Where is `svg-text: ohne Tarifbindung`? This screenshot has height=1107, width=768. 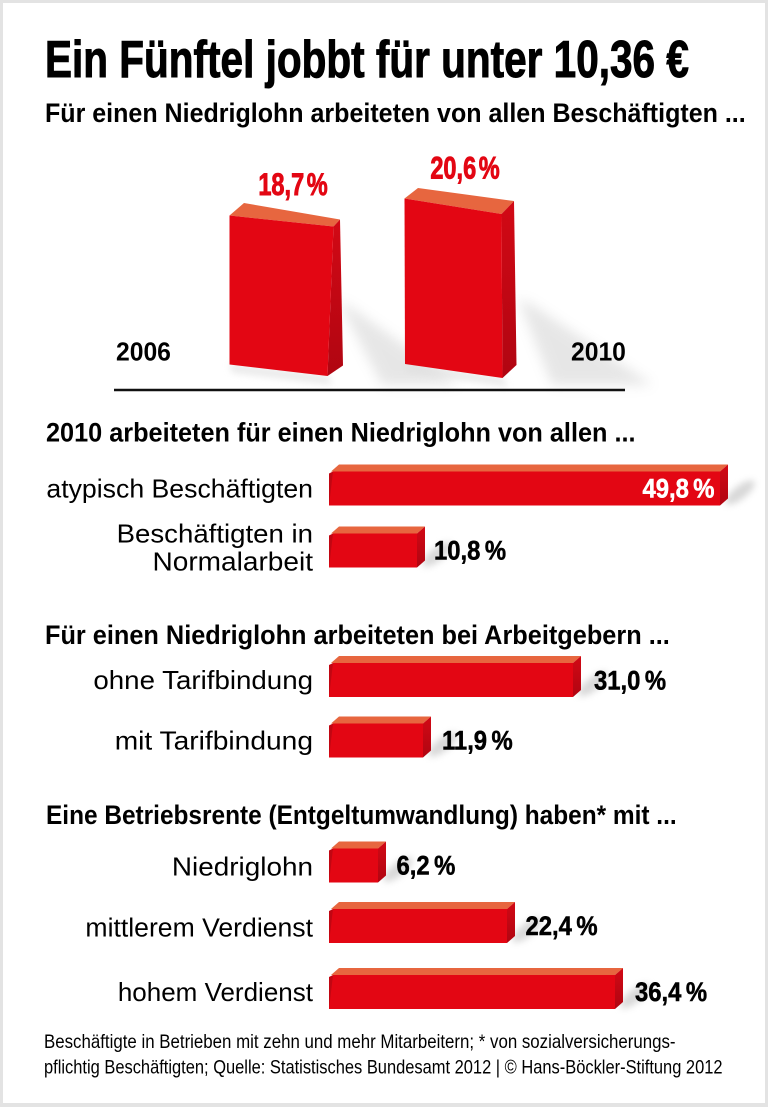 svg-text: ohne Tarifbindung is located at coordinates (203, 680).